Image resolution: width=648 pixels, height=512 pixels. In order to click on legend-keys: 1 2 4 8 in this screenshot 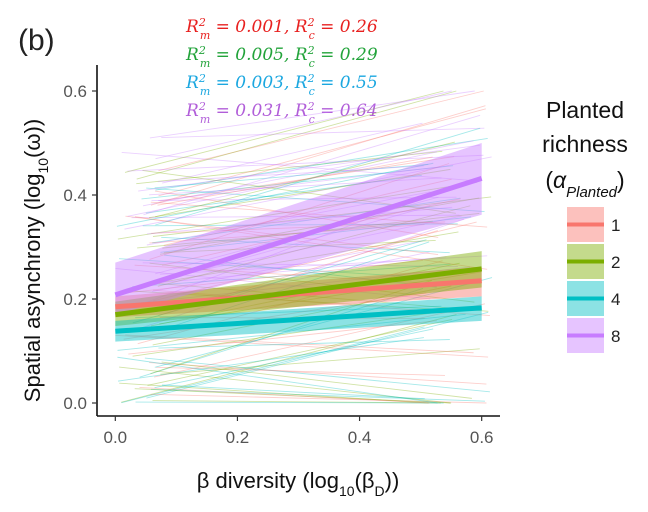, I will do `click(593, 280)`.